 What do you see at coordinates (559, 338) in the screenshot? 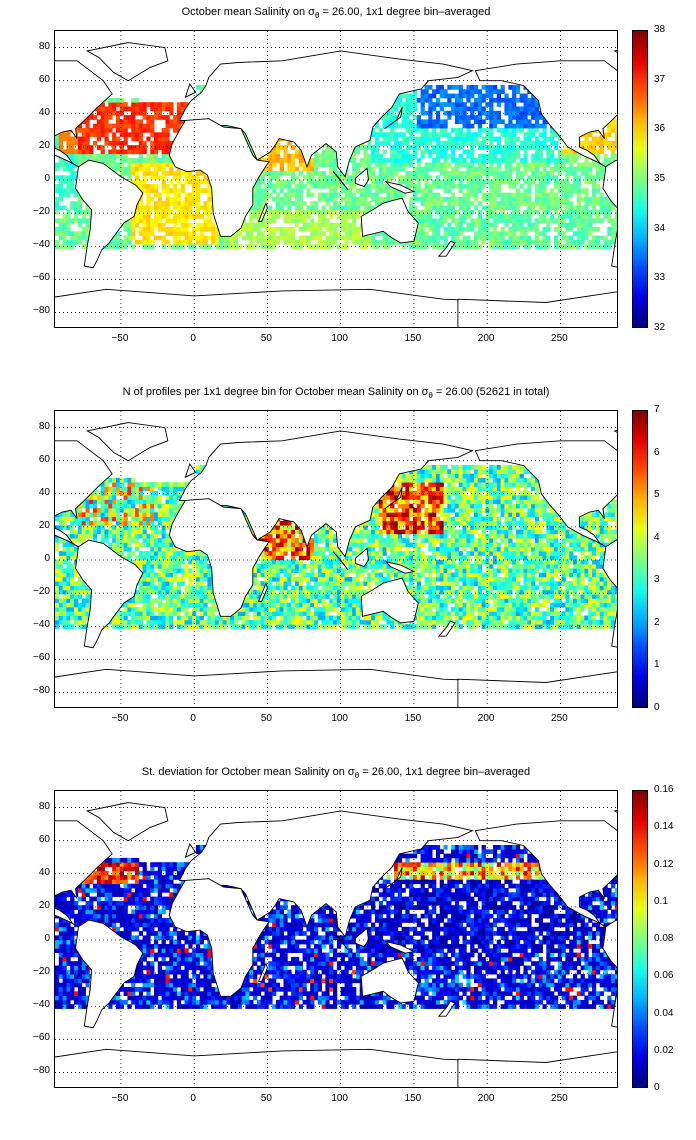
I see `x-tick-label: 250` at bounding box center [559, 338].